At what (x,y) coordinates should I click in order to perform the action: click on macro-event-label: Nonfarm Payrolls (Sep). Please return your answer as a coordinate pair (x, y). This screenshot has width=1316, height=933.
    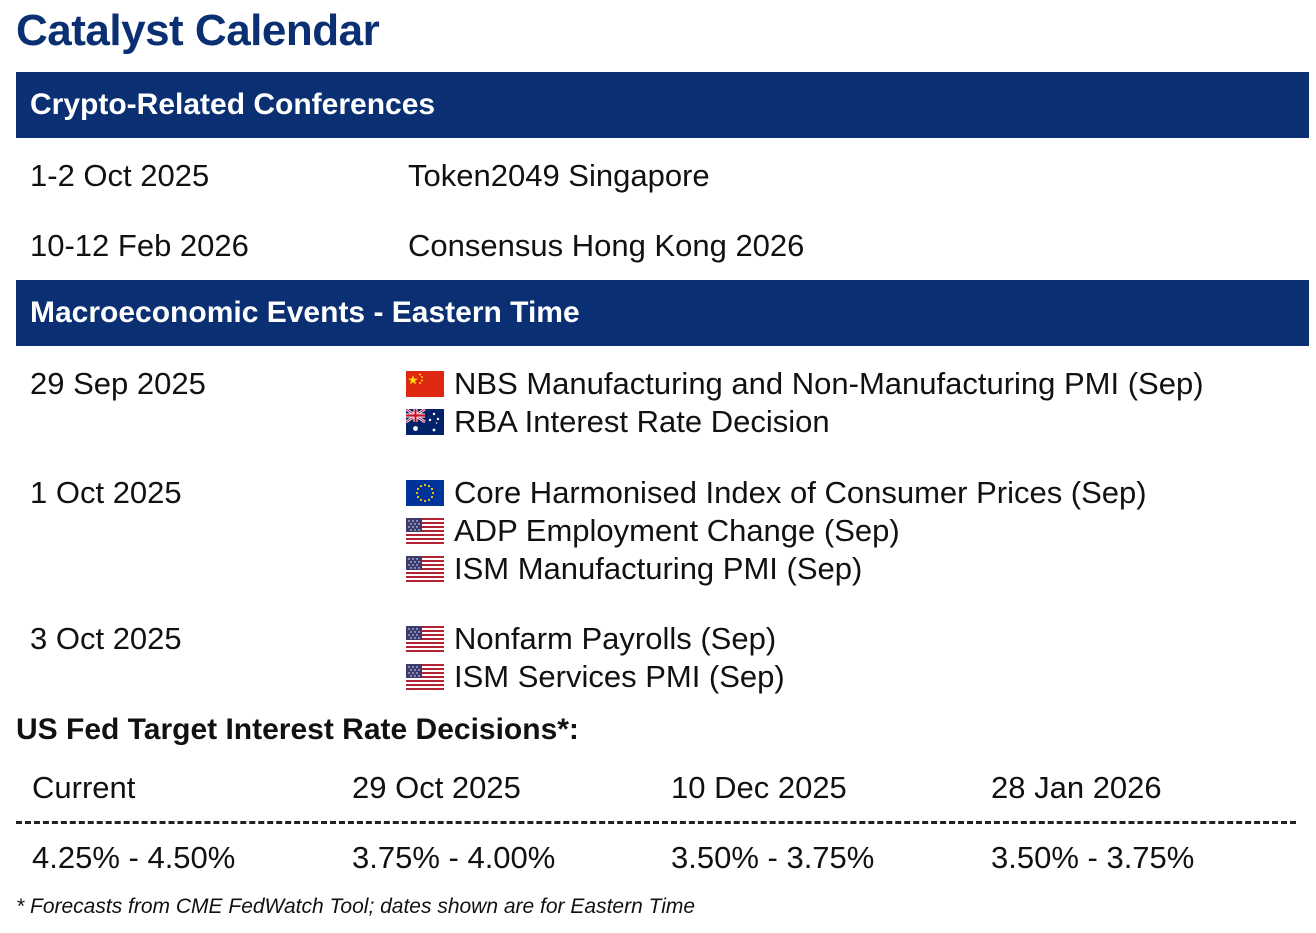
    Looking at the image, I should click on (615, 638).